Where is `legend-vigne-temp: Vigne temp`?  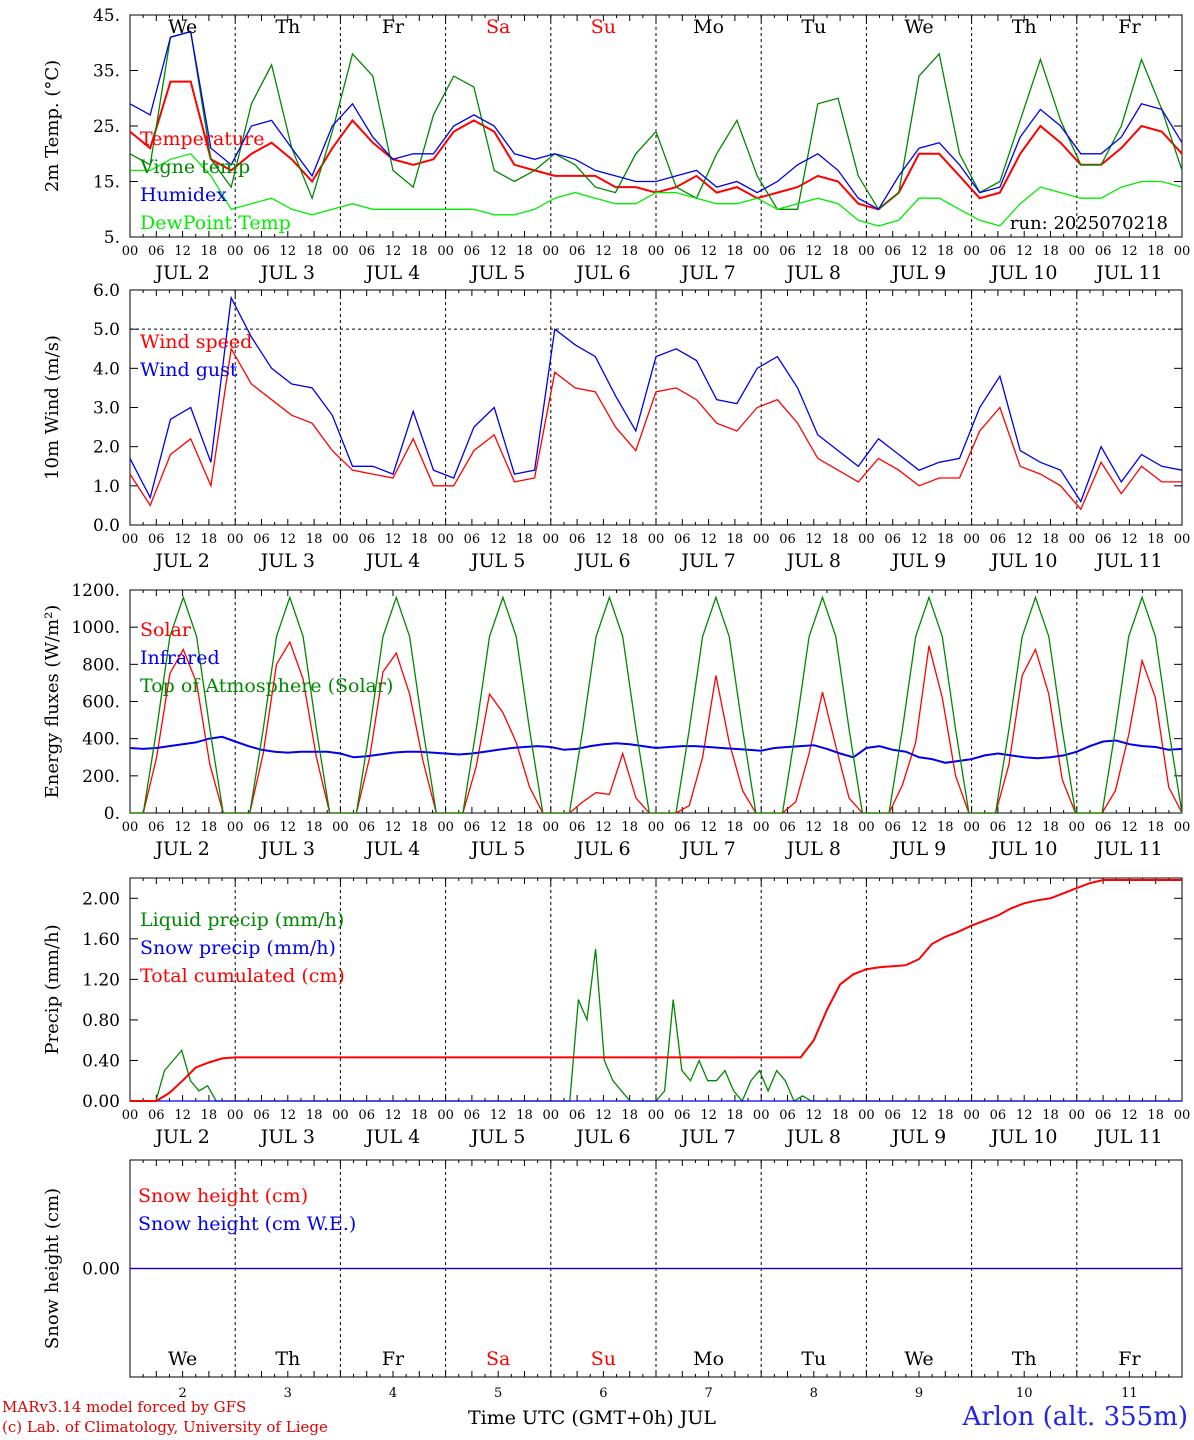
legend-vigne-temp: Vigne temp is located at coordinates (194, 167).